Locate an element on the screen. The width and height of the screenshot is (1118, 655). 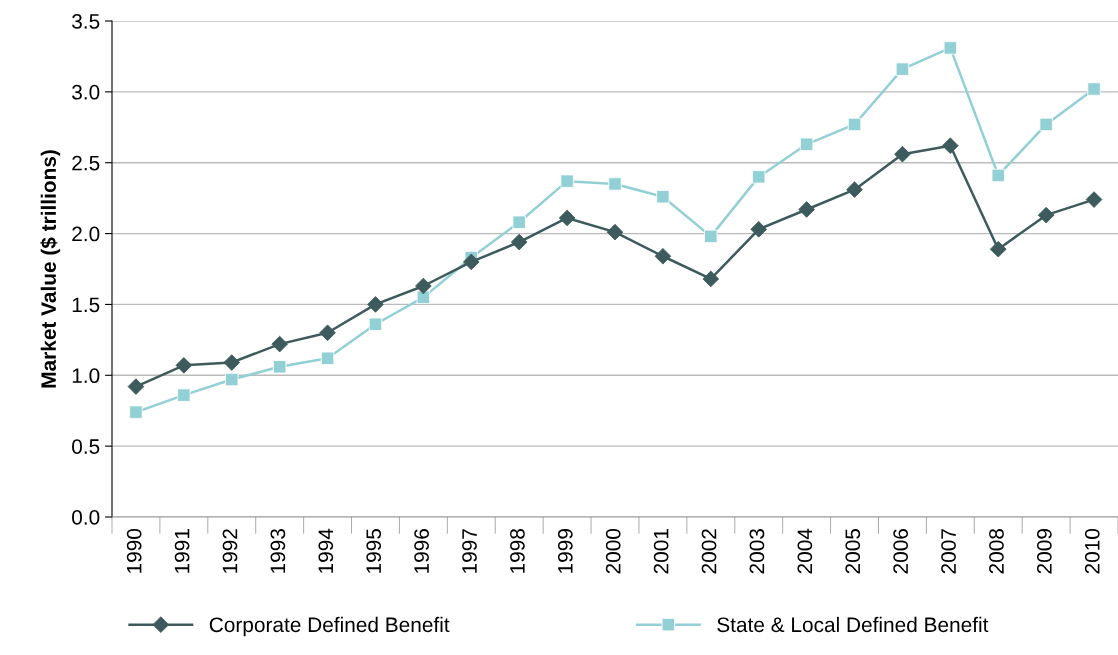
x-tick-label: 2002 is located at coordinates (709, 551).